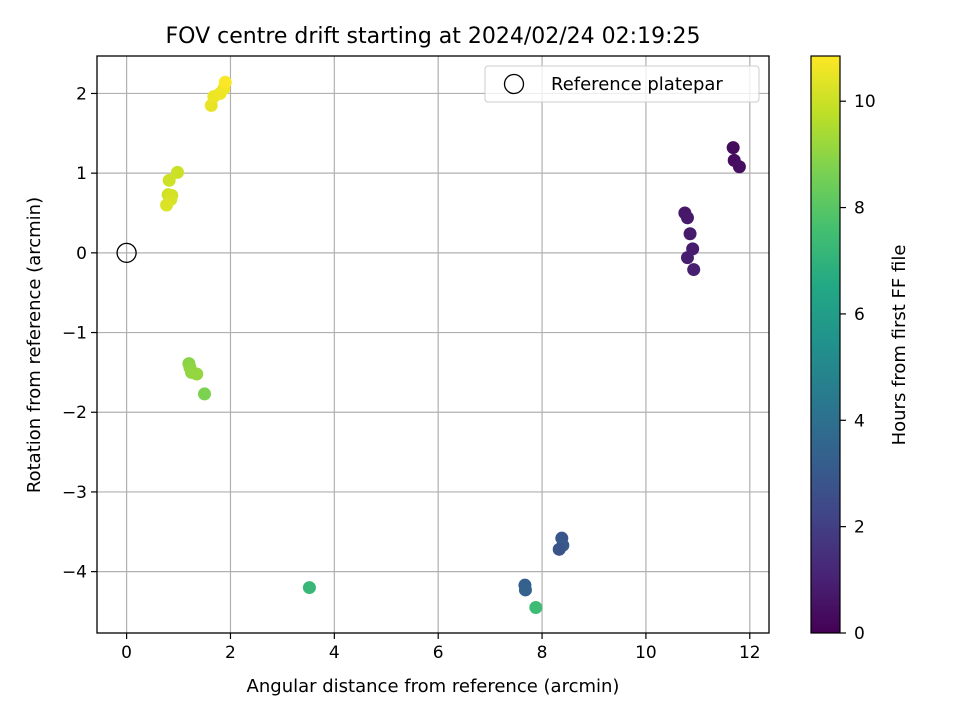 Image resolution: width=960 pixels, height=720 pixels. Describe the element at coordinates (859, 528) in the screenshot. I see `colorbar-tick-label: 2` at that location.